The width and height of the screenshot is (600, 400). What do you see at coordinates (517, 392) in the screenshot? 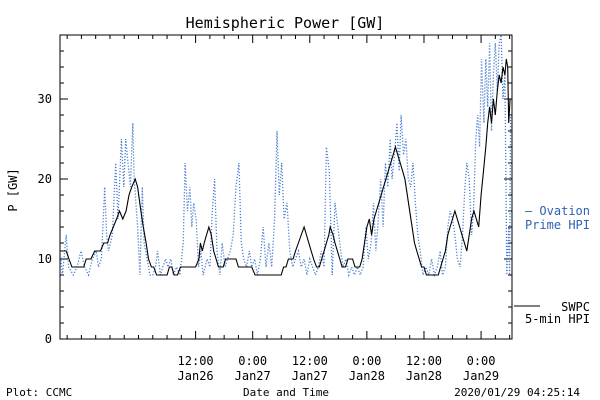
I see `footer-timestamp: 2020/01/29 04:25:14` at bounding box center [517, 392].